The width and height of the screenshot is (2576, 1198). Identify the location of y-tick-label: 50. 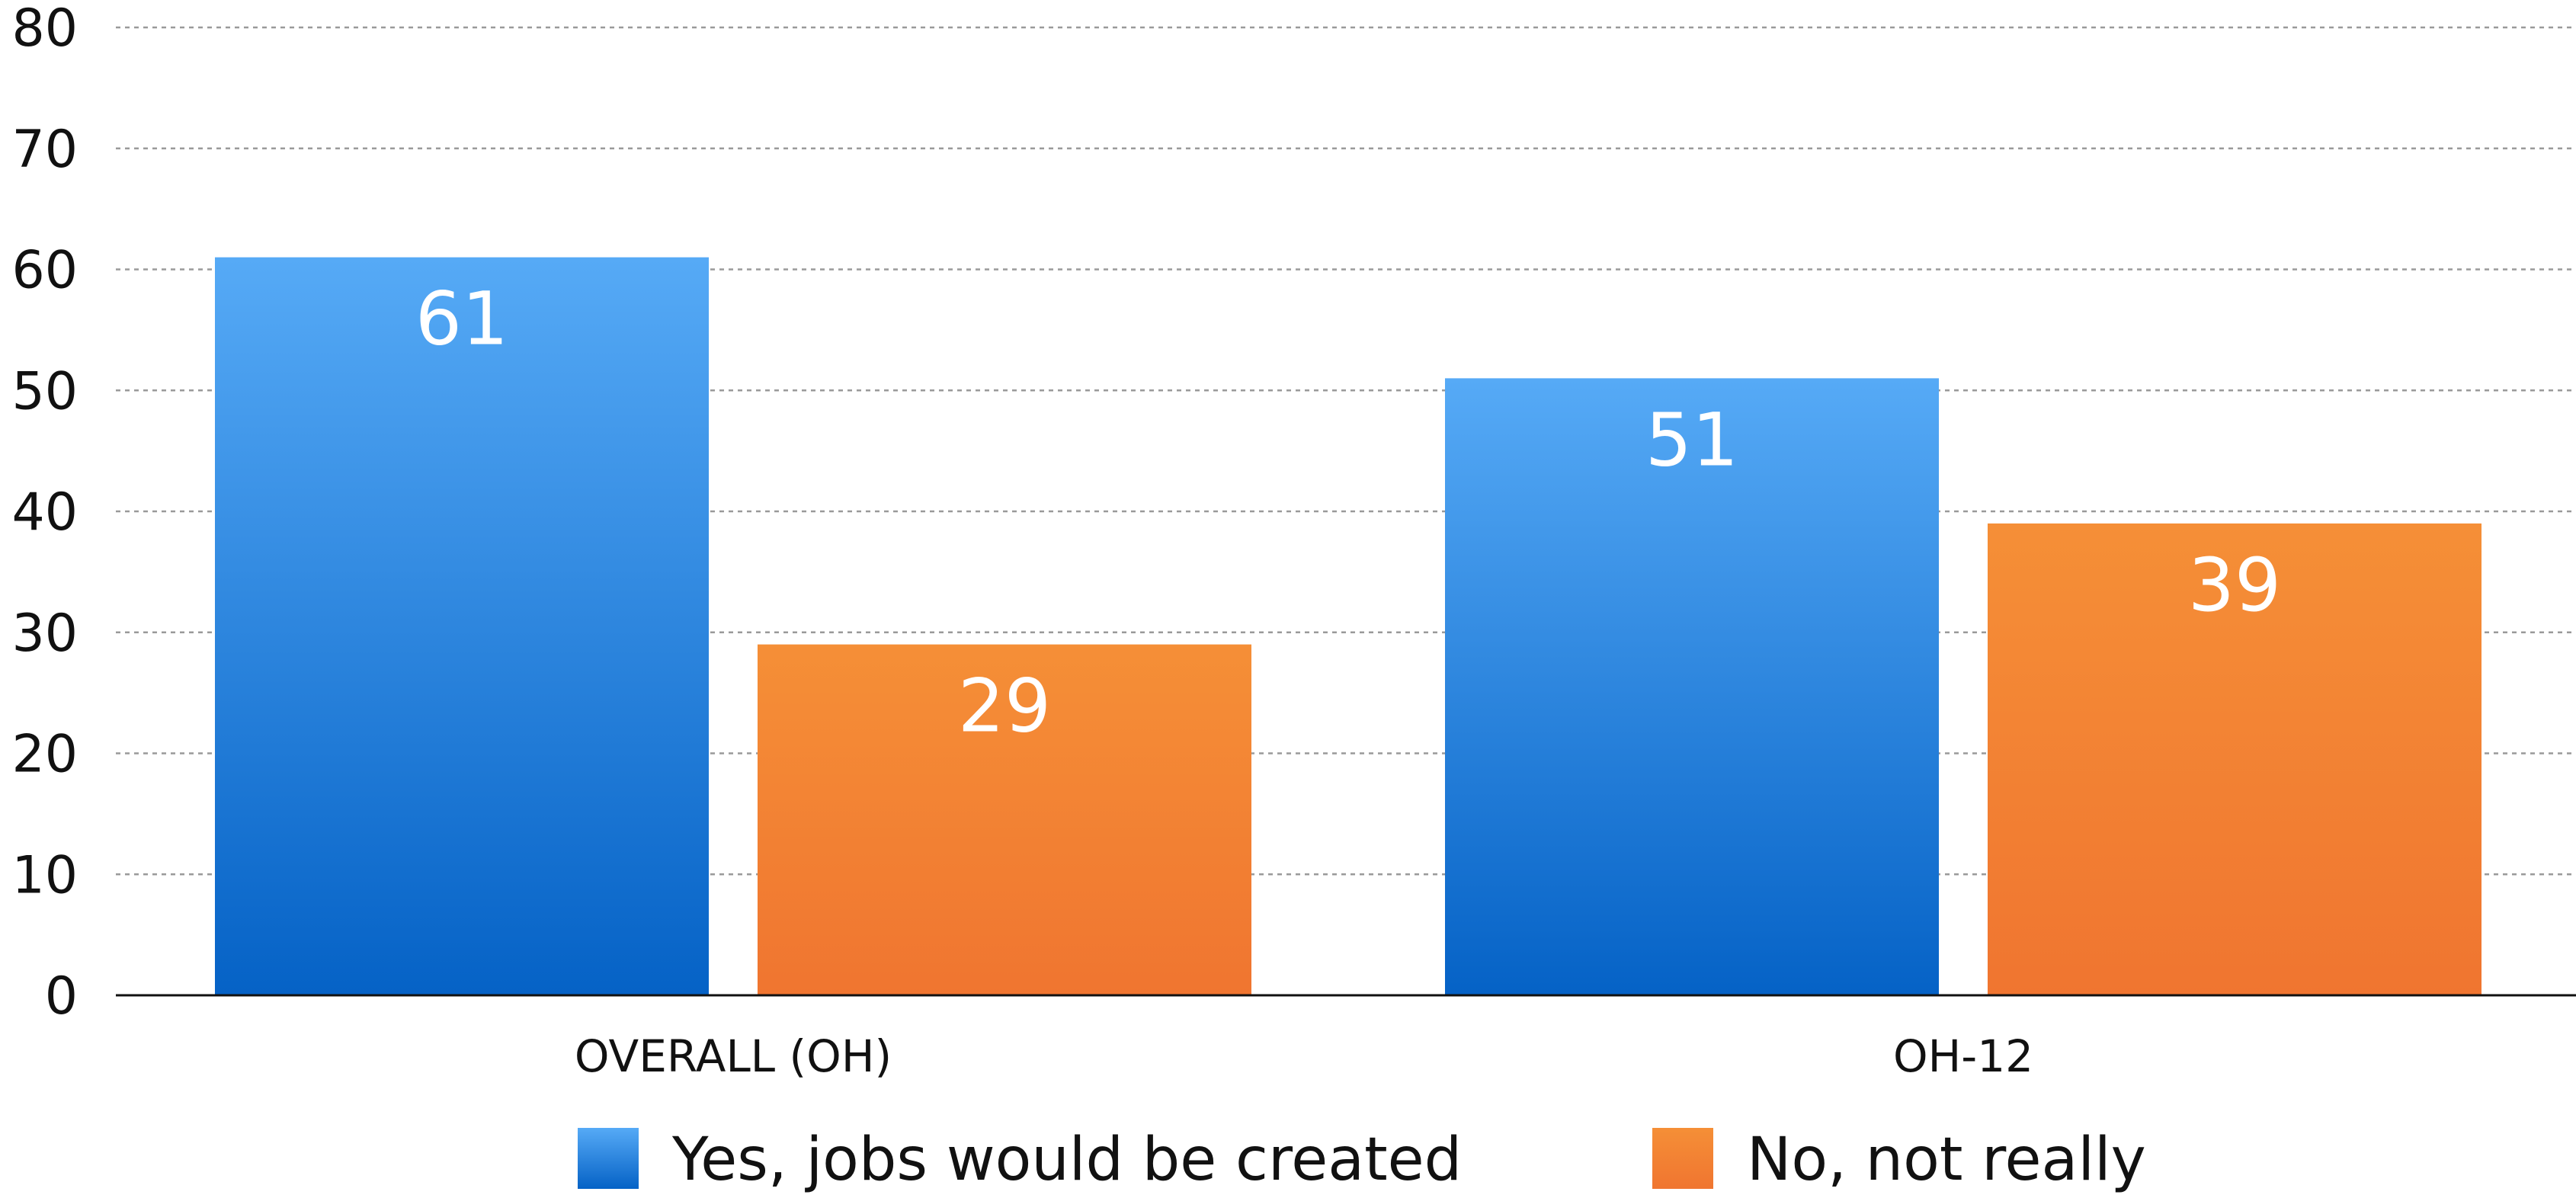
(44, 391).